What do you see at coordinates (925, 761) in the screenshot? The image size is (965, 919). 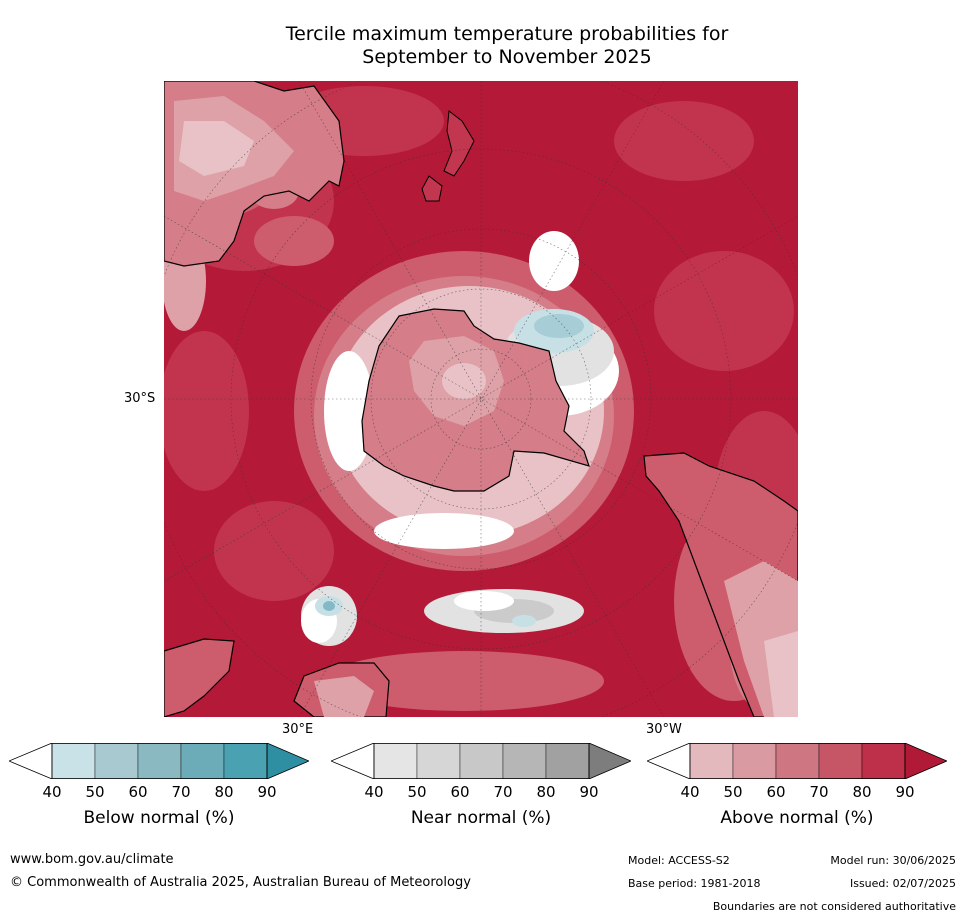 I see `colorbar-above-high-extend` at bounding box center [925, 761].